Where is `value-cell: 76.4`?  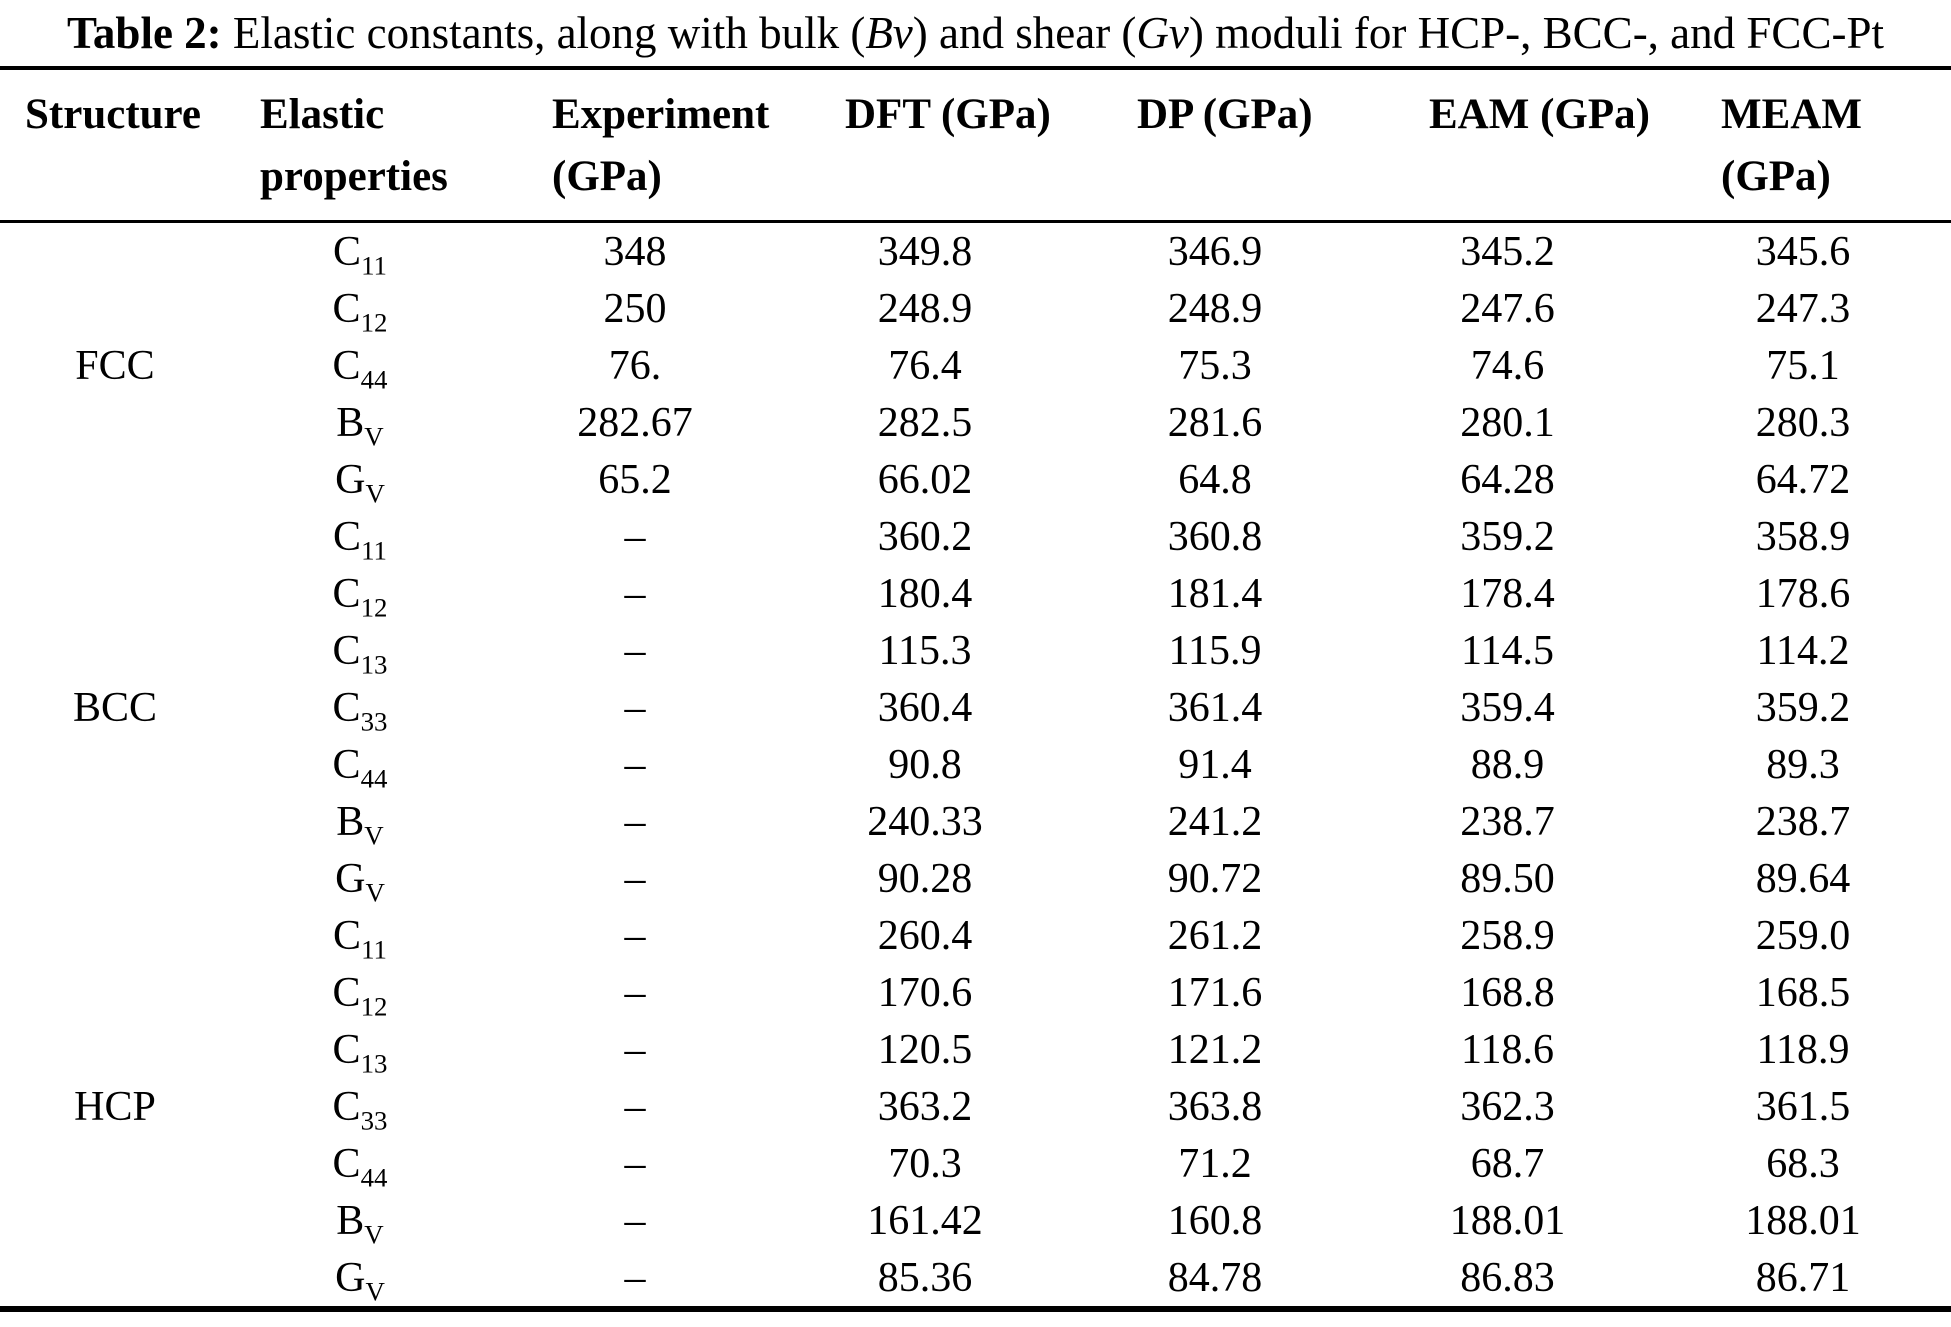
value-cell: 76.4 is located at coordinates (925, 365).